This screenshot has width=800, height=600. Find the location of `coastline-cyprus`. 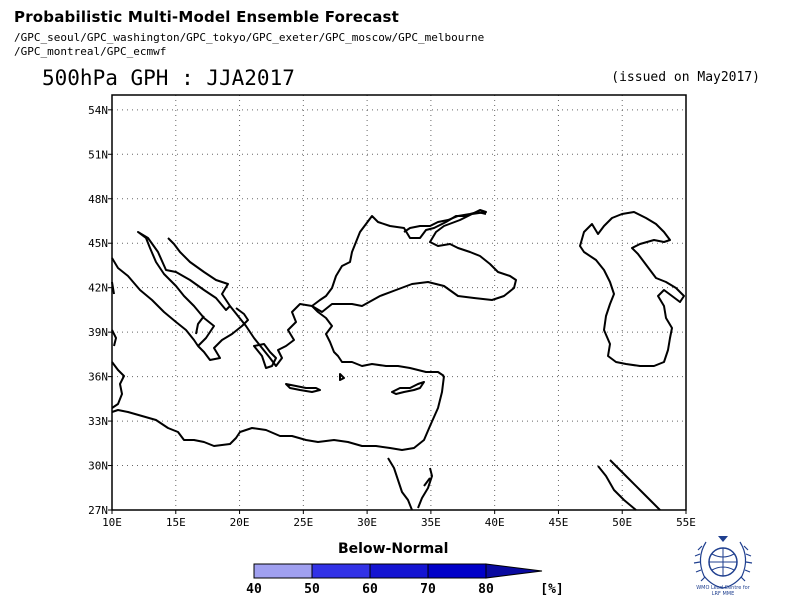

coastline-cyprus is located at coordinates (408, 388).